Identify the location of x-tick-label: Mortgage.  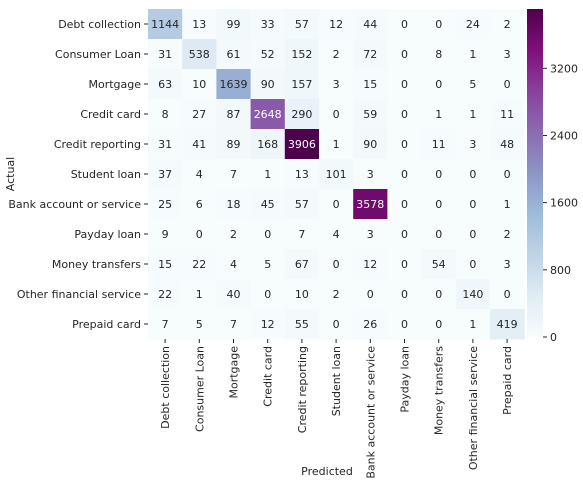
(234, 372).